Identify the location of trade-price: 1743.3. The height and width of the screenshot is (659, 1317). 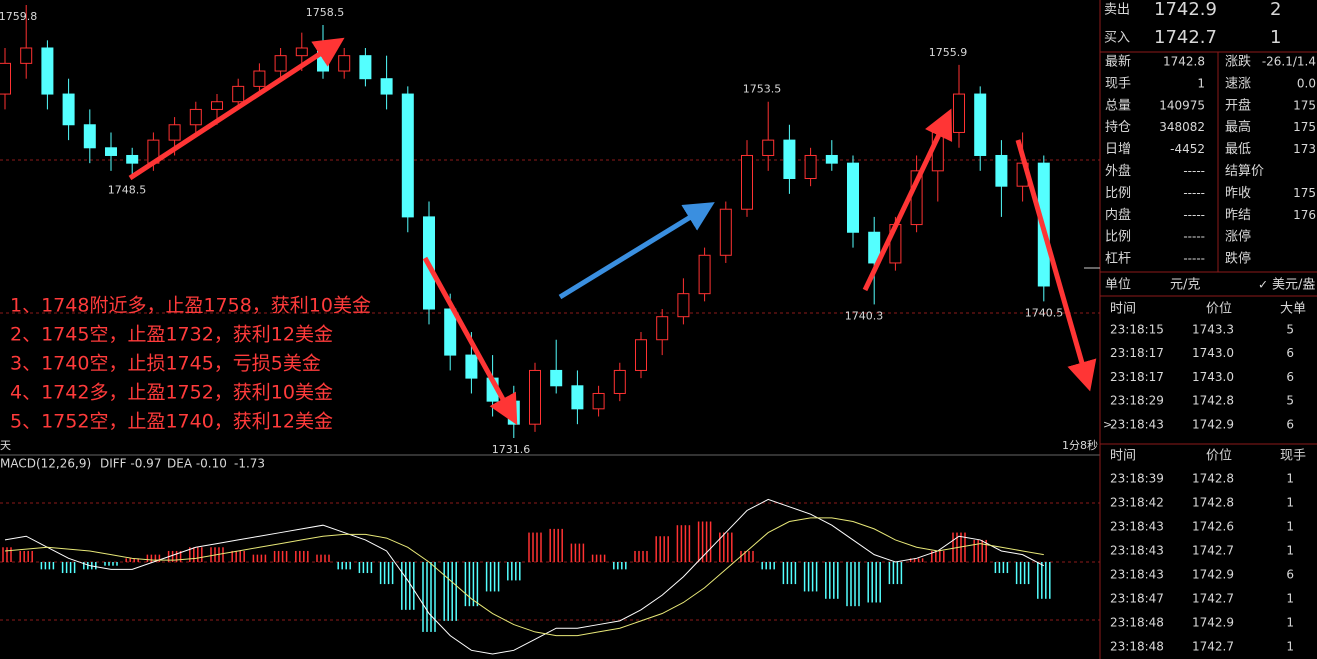
(1213, 330).